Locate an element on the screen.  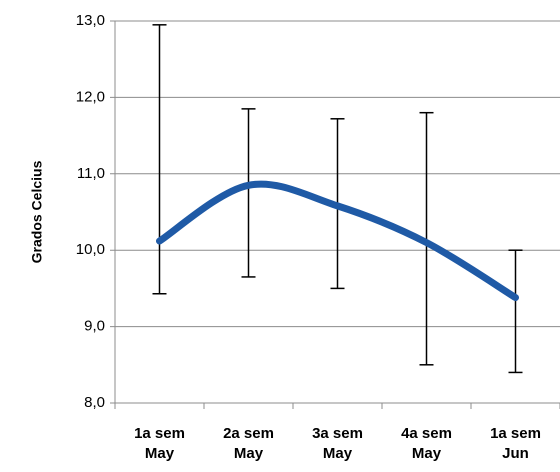
y-tick-label: 9,0 is located at coordinates (94, 326).